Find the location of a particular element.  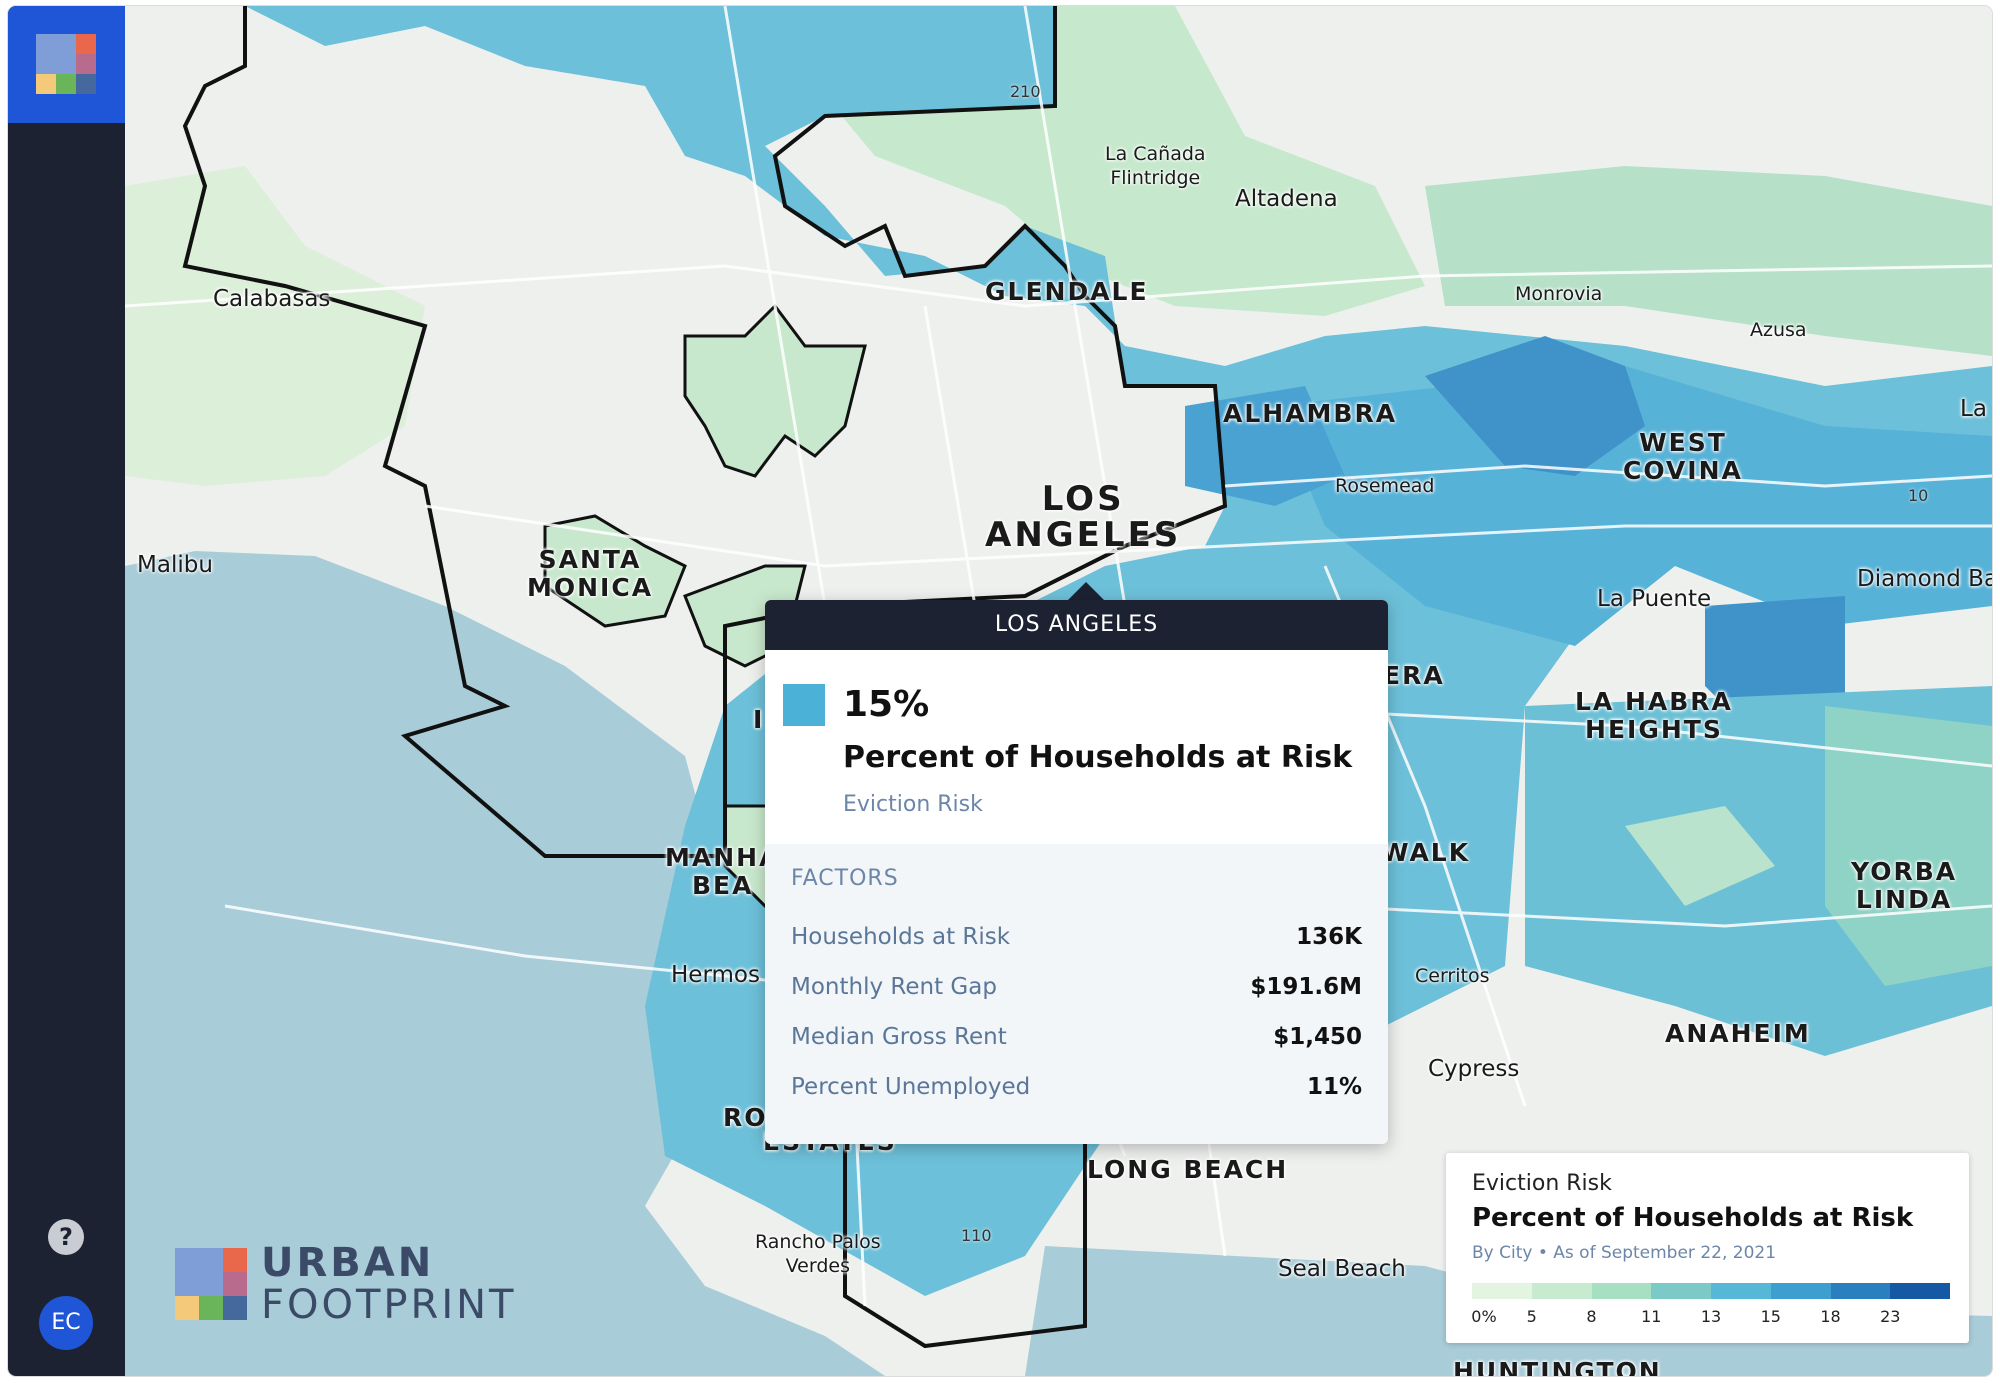

place-label-cerritos: Cerritos is located at coordinates (1452, 976).